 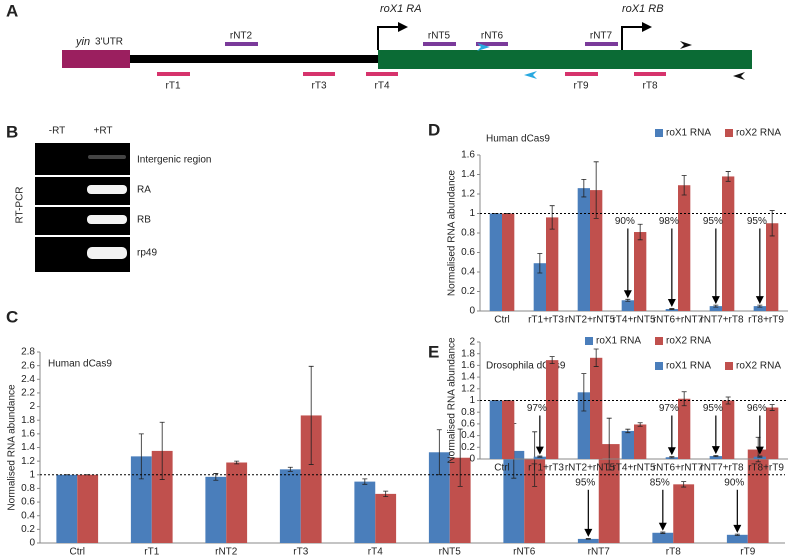 What do you see at coordinates (20, 204) in the screenshot?
I see `method-label: RT-PCR` at bounding box center [20, 204].